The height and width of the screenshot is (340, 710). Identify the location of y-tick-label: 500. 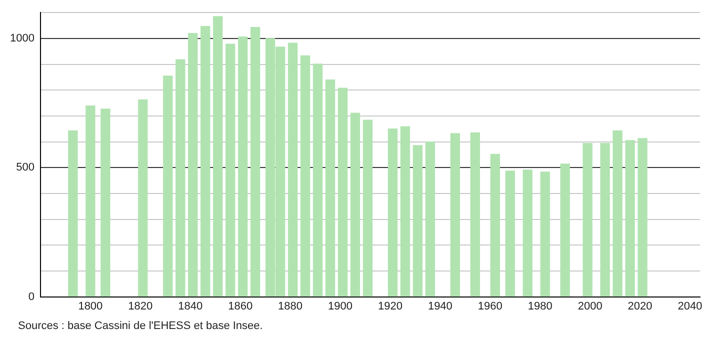
(25, 168).